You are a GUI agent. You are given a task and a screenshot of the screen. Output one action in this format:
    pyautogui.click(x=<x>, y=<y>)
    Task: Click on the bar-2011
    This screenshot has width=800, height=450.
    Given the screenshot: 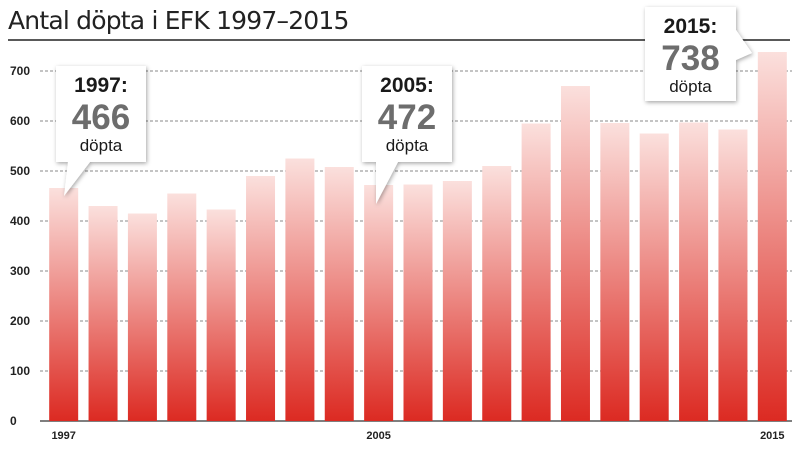 What is the action you would take?
    pyautogui.click(x=615, y=272)
    